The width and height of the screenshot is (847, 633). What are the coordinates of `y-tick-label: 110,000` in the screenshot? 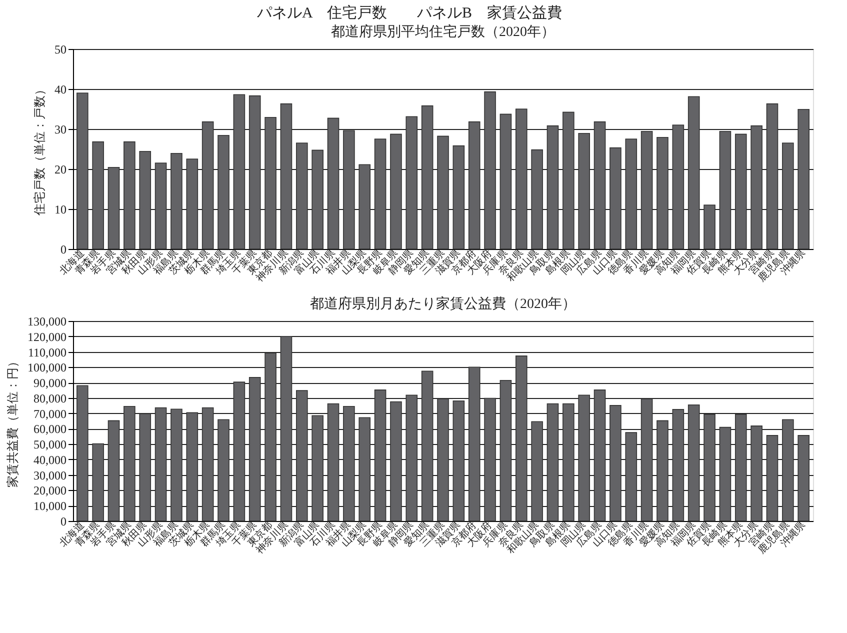 It's located at (47, 352).